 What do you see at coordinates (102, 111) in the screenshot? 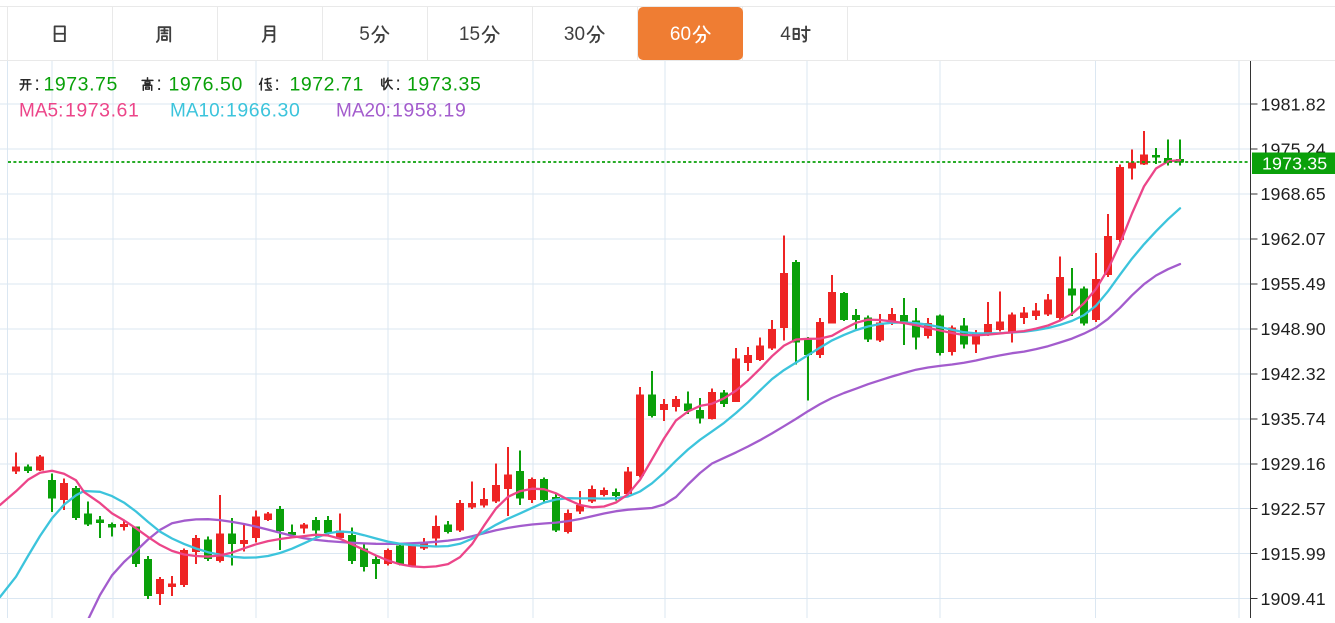
I see `svg-text: 1973.61` at bounding box center [102, 111].